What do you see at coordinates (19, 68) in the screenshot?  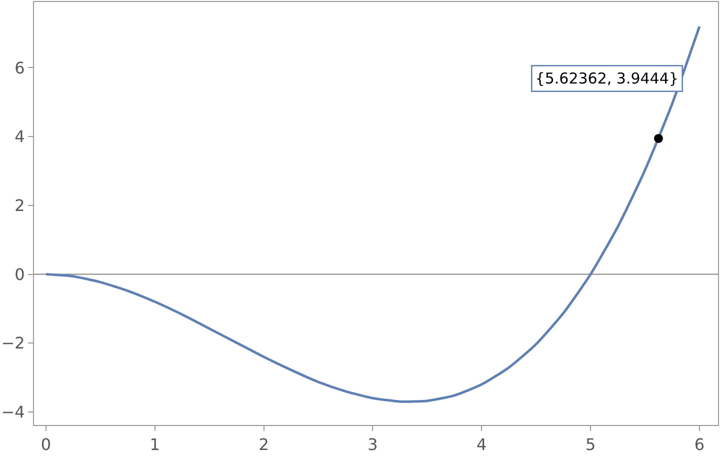 I see `y-tick-label: 6` at bounding box center [19, 68].